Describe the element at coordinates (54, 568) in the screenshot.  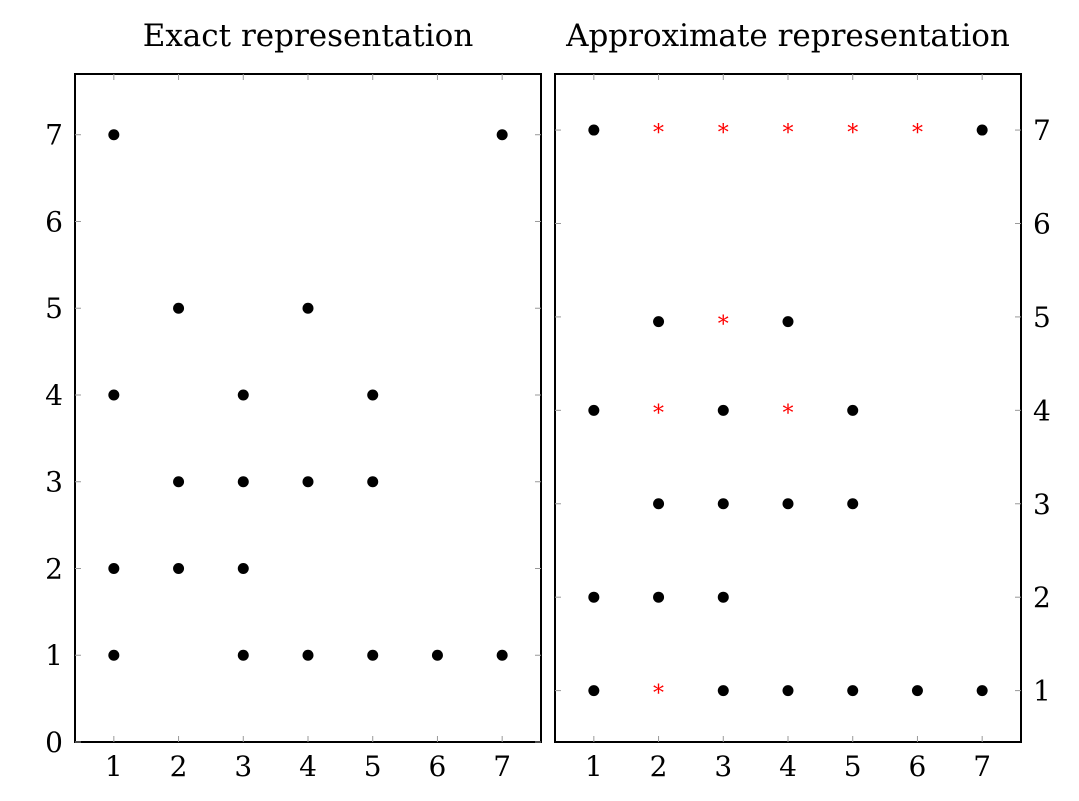
I see `exact-y-tick-label: 2` at that location.